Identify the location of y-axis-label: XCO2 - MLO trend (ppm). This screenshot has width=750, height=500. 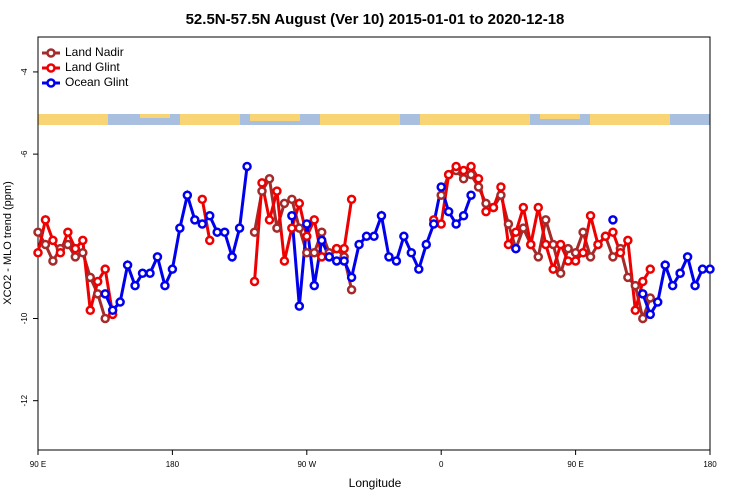
(8, 242).